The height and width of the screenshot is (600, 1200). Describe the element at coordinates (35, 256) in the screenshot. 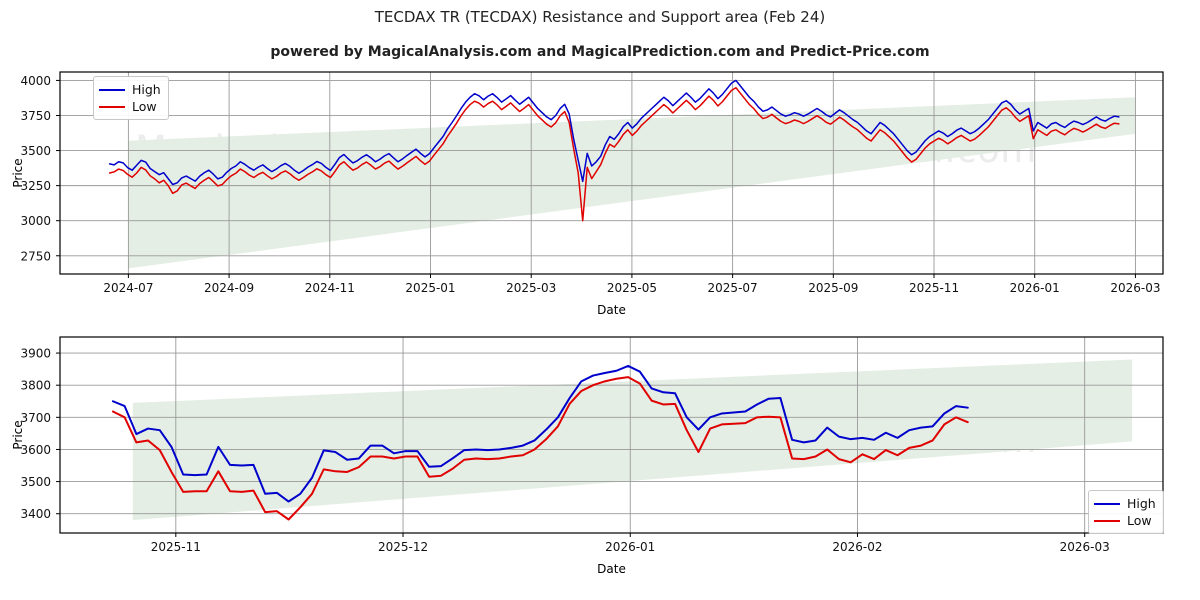

I see `y-axis-tick-label: 2750` at that location.